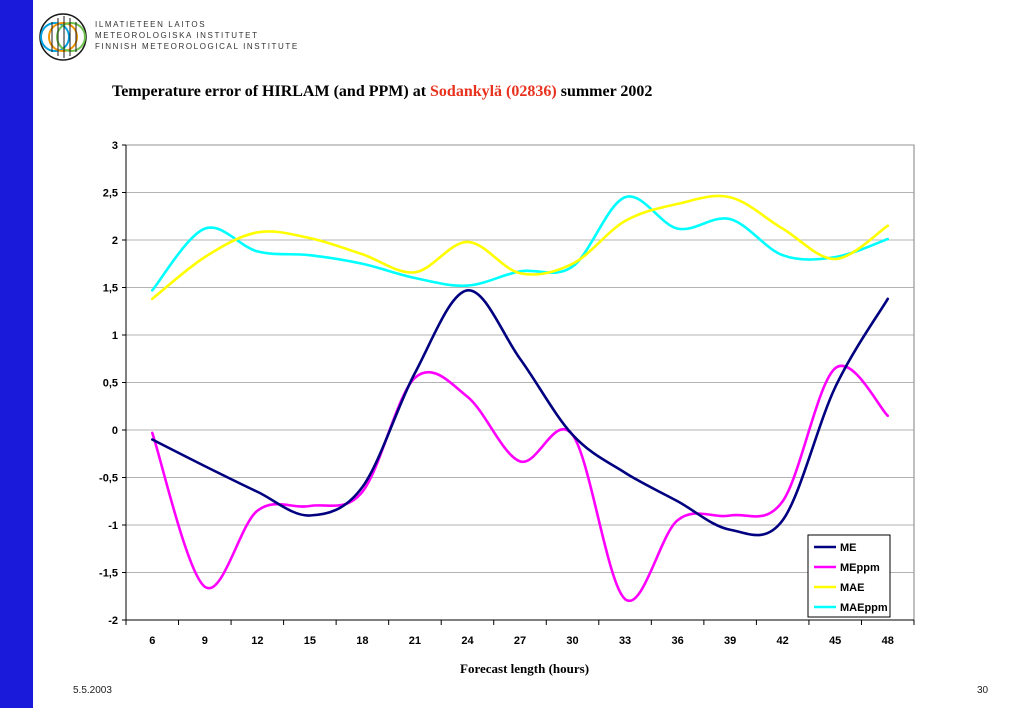  What do you see at coordinates (852, 588) in the screenshot?
I see `legend-label-mae: MAE` at bounding box center [852, 588].